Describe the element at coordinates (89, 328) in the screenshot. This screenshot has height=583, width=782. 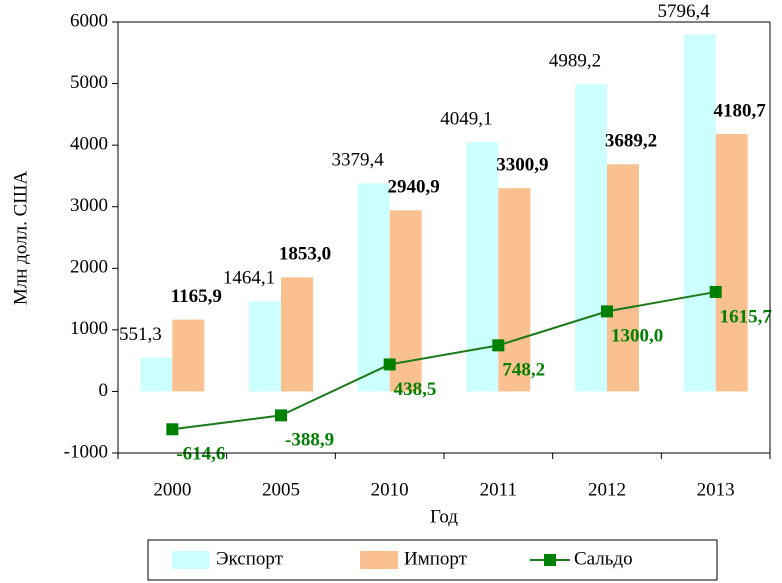
I see `y-tick-label: 1000` at that location.